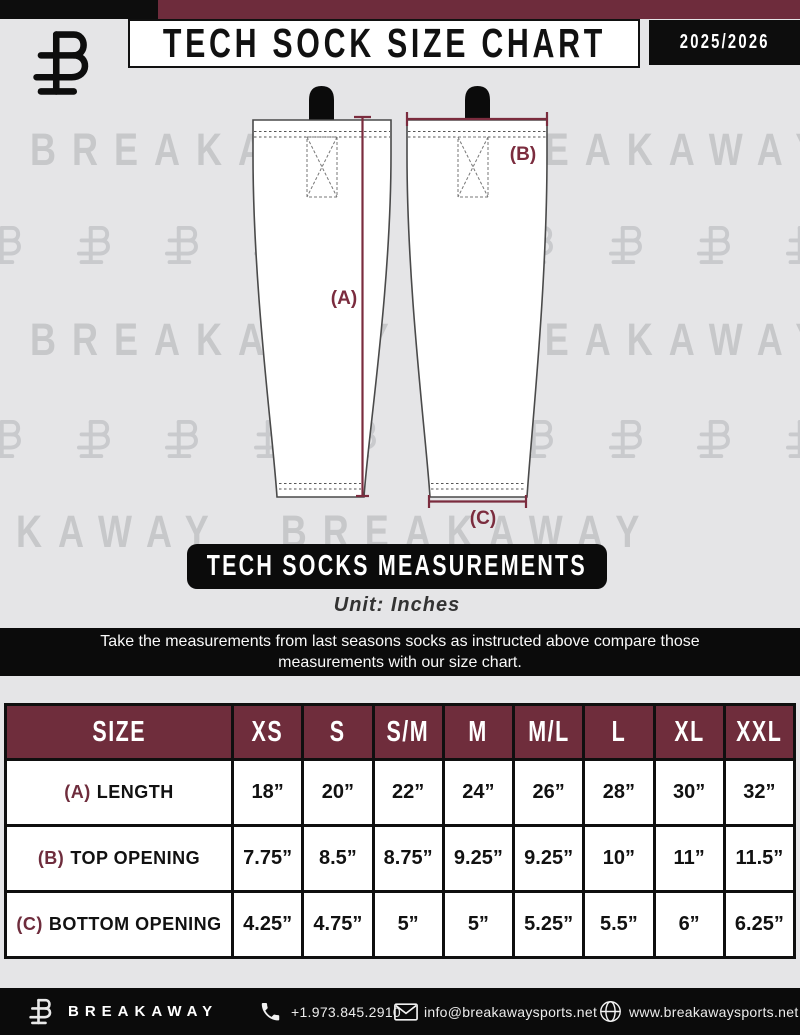  Describe the element at coordinates (266, 792) in the screenshot. I see `cell-length-xs: 18”` at that location.